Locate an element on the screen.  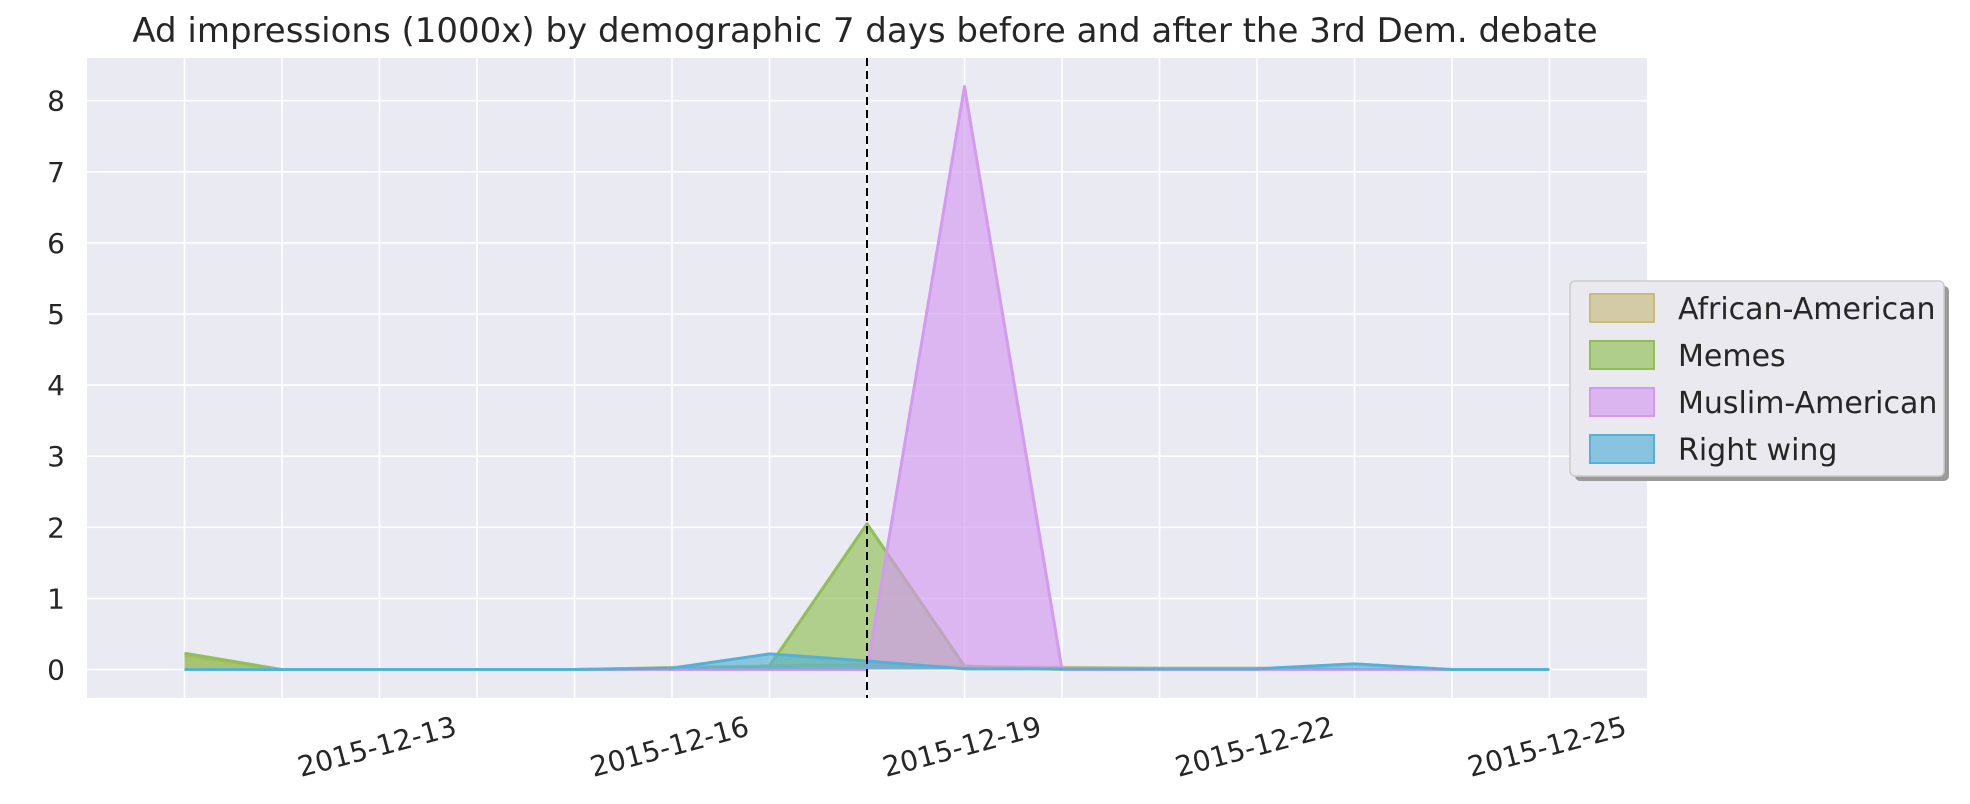
y-tick-label: 2 is located at coordinates (56, 527).